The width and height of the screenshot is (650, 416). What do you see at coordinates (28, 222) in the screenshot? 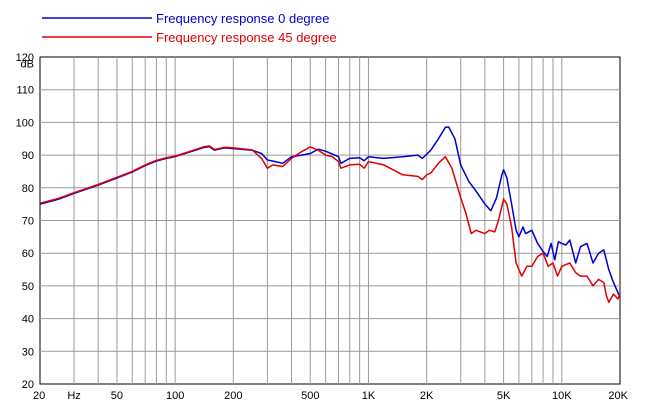
I see `y-tick-label: 70` at bounding box center [28, 222].